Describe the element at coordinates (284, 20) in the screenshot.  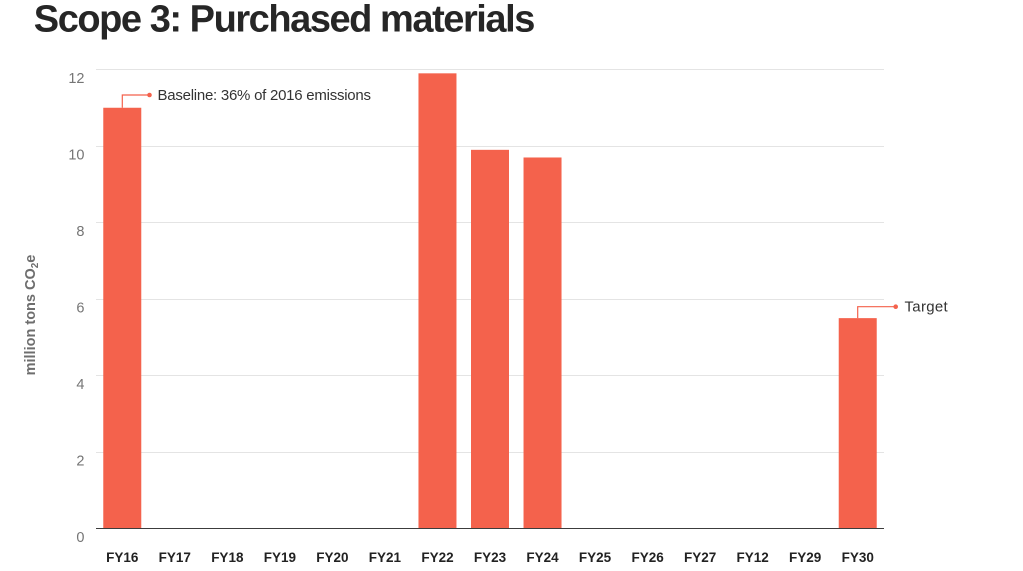
I see `svg-text: Scope 3: Purchased materials` at that location.